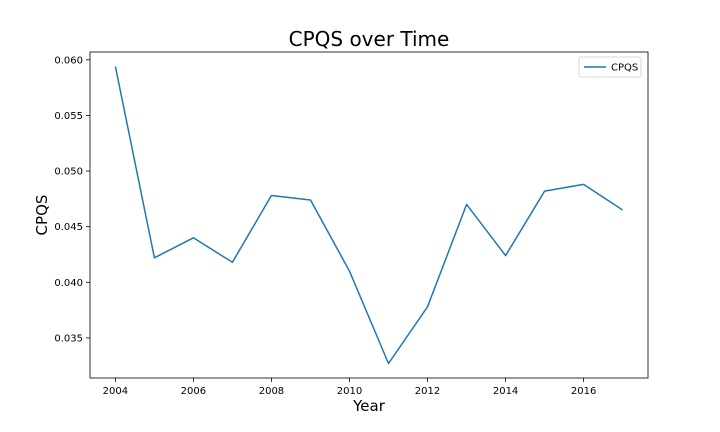 The width and height of the screenshot is (720, 432). Describe the element at coordinates (68, 60) in the screenshot. I see `y-tick-label: 0.060` at that location.